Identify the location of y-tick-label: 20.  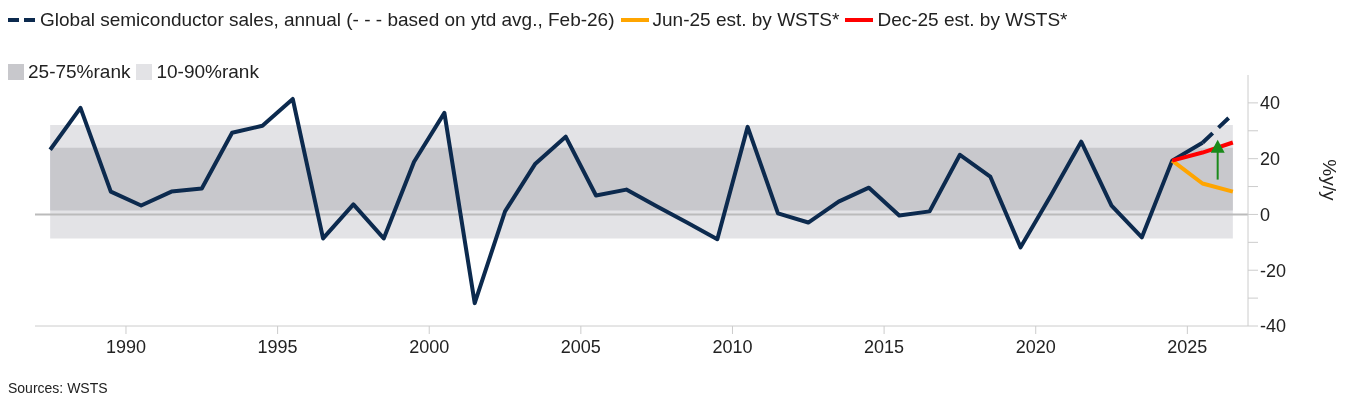
(1270, 159).